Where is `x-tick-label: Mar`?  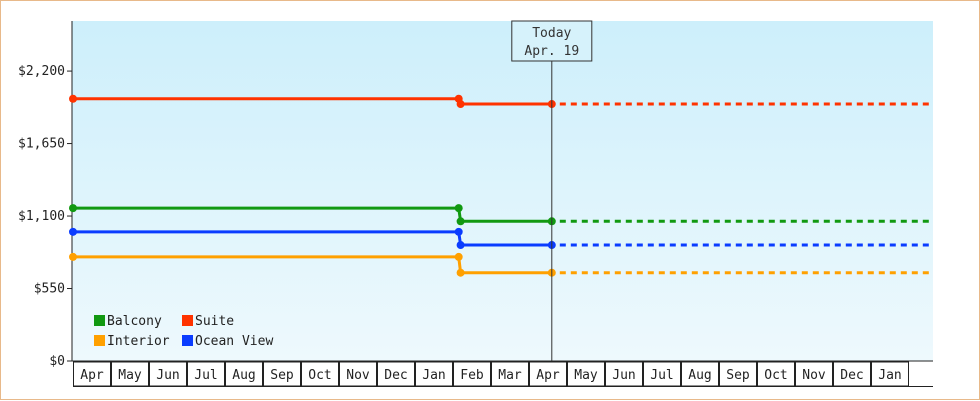
x-tick-label: Mar is located at coordinates (510, 375).